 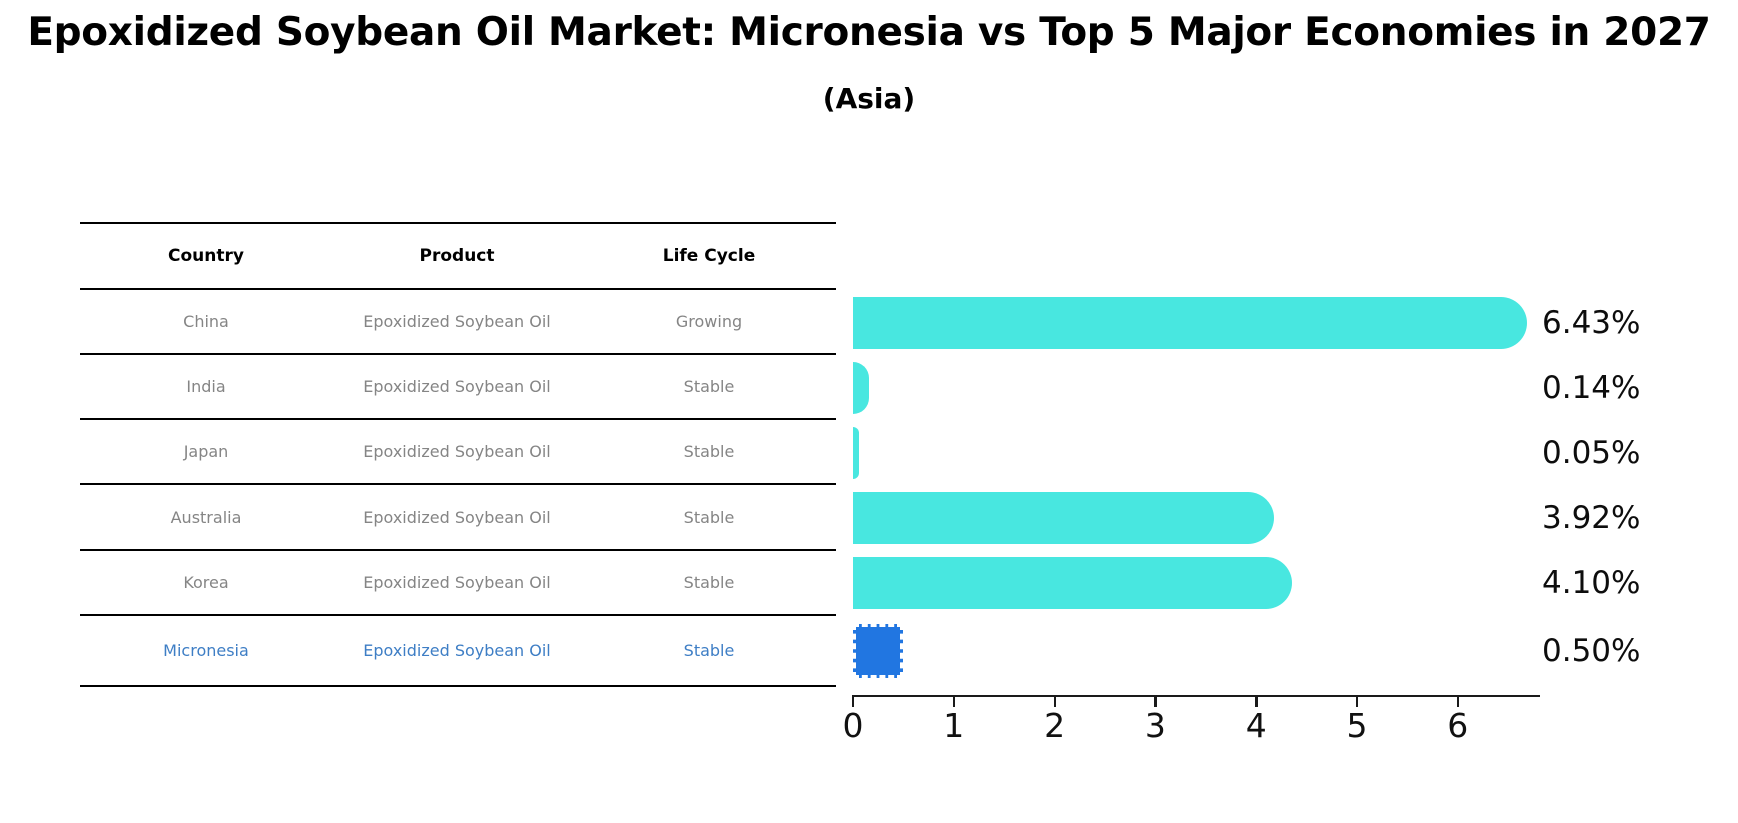 I want to click on bar-value-label-india: 0.14%, so click(x=1591, y=388).